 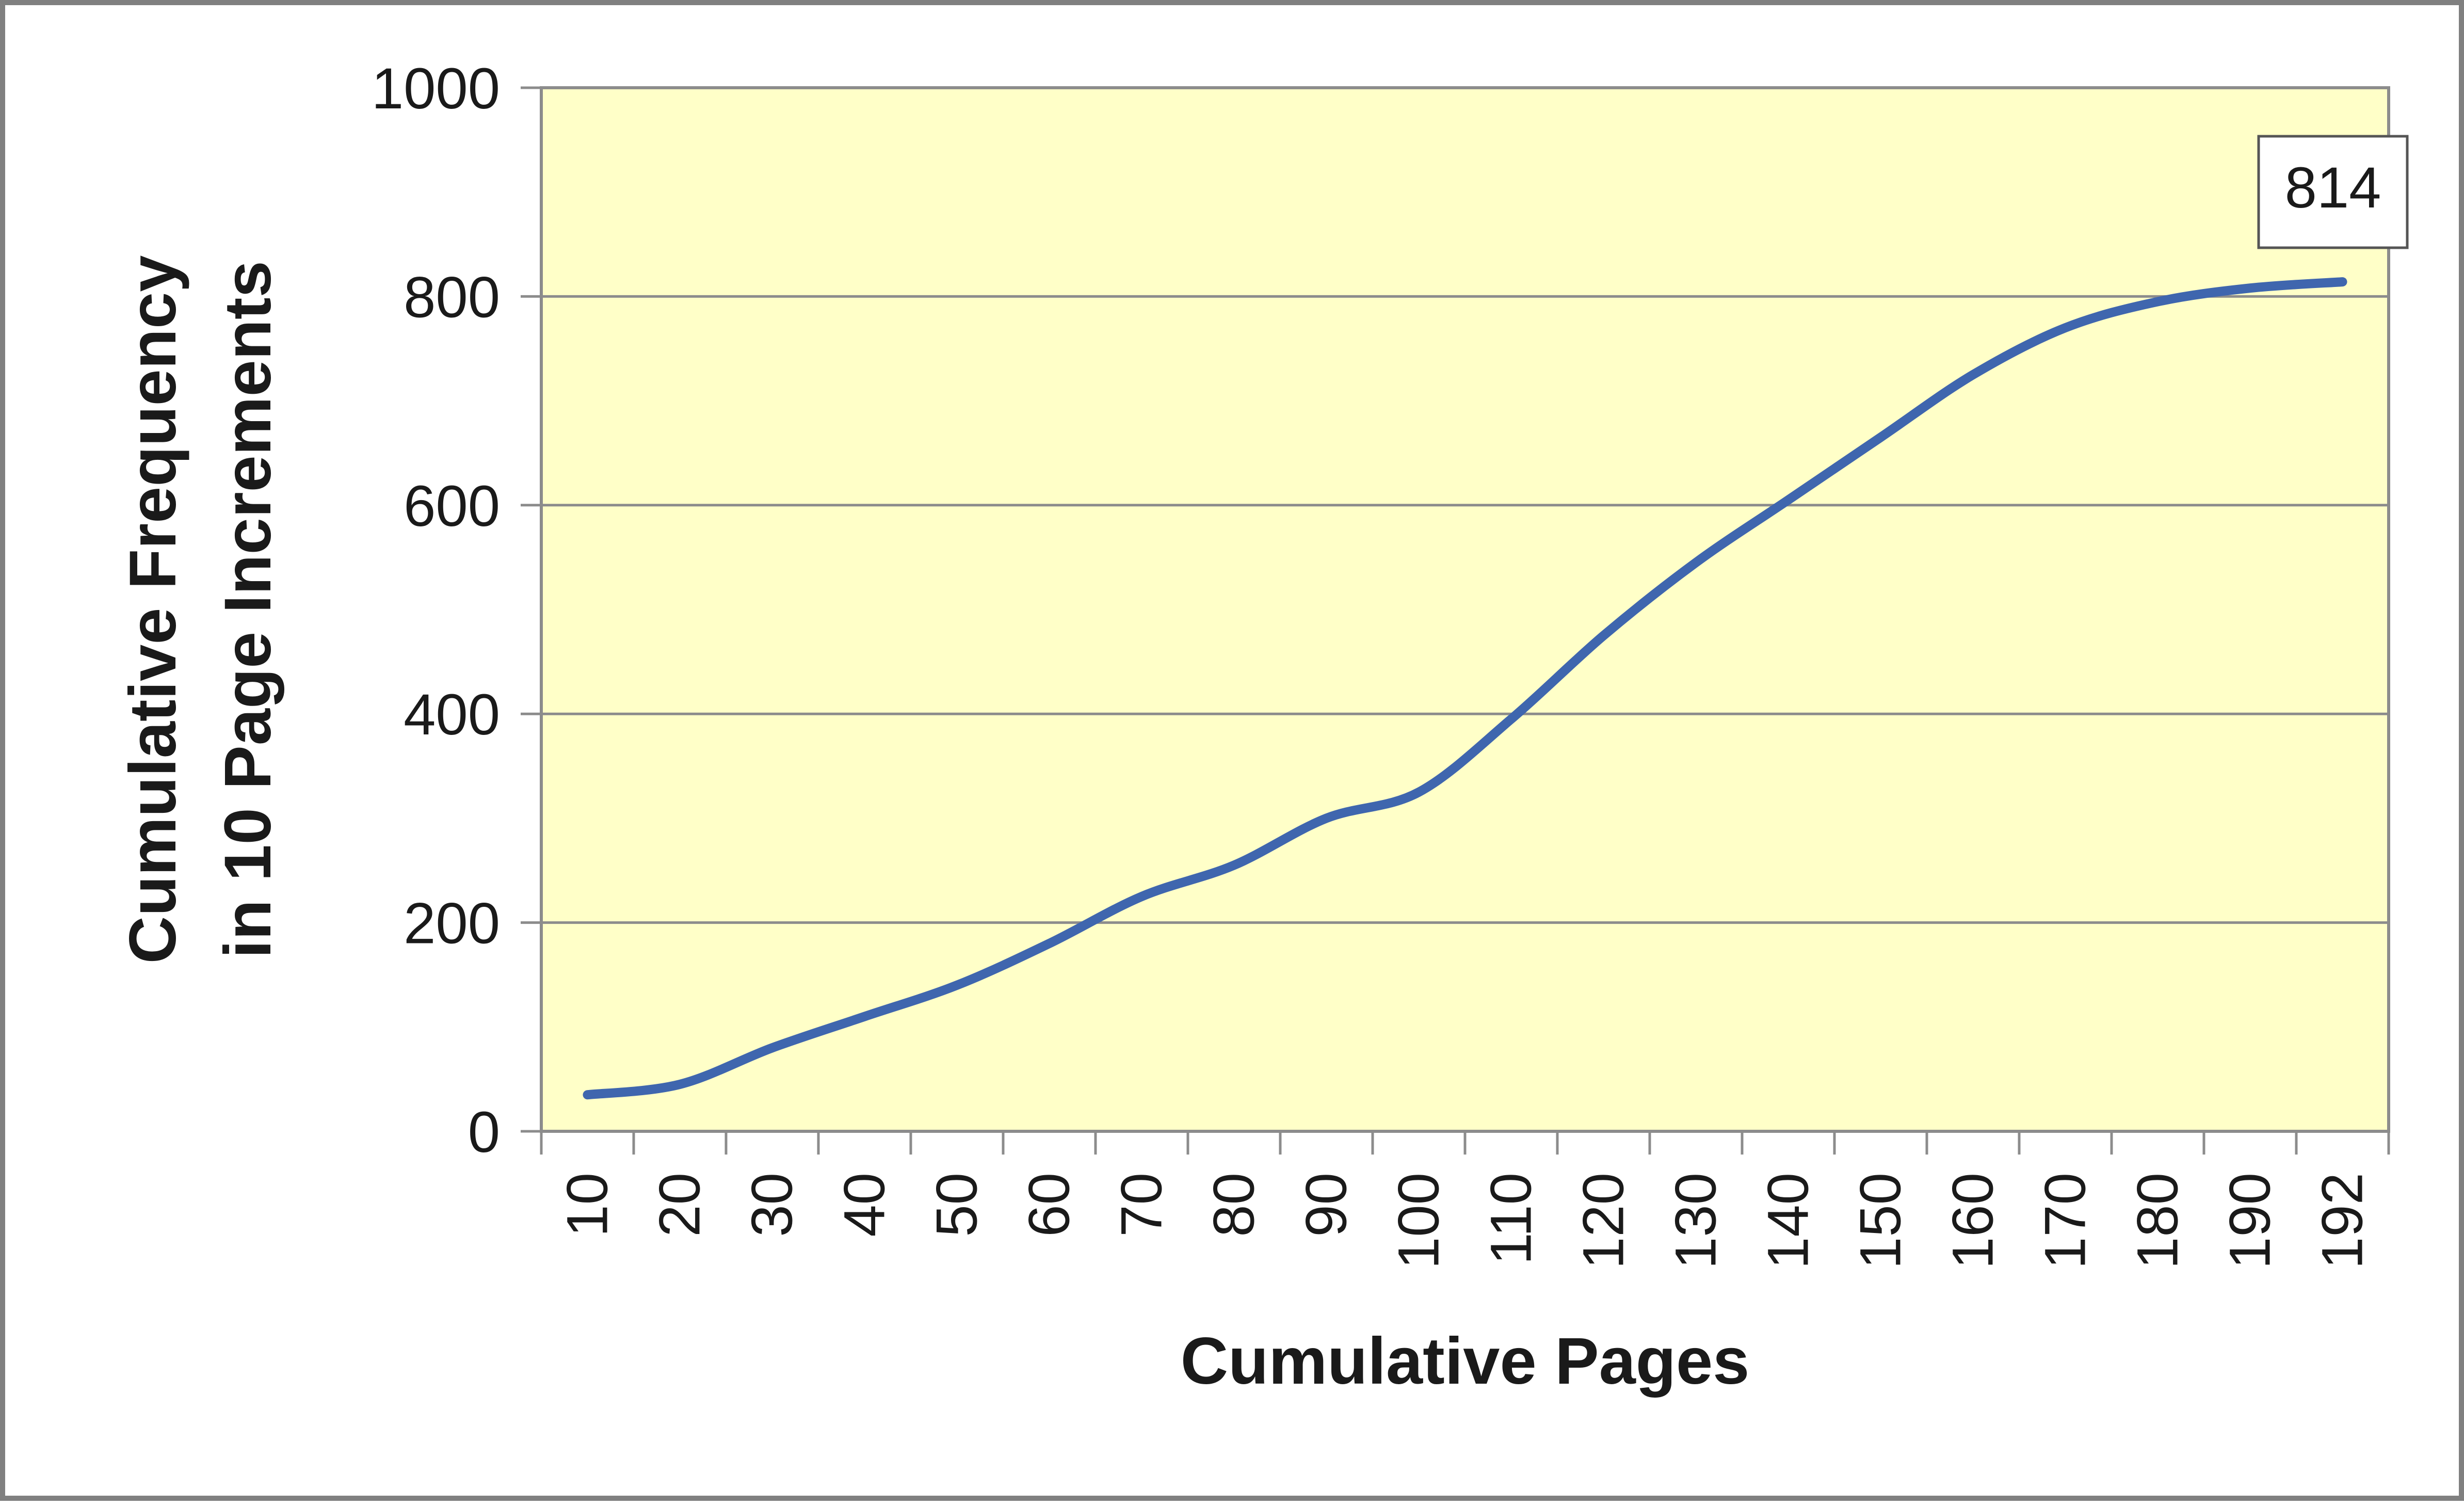 What do you see at coordinates (436, 89) in the screenshot?
I see `y-tick-label: 1000` at bounding box center [436, 89].